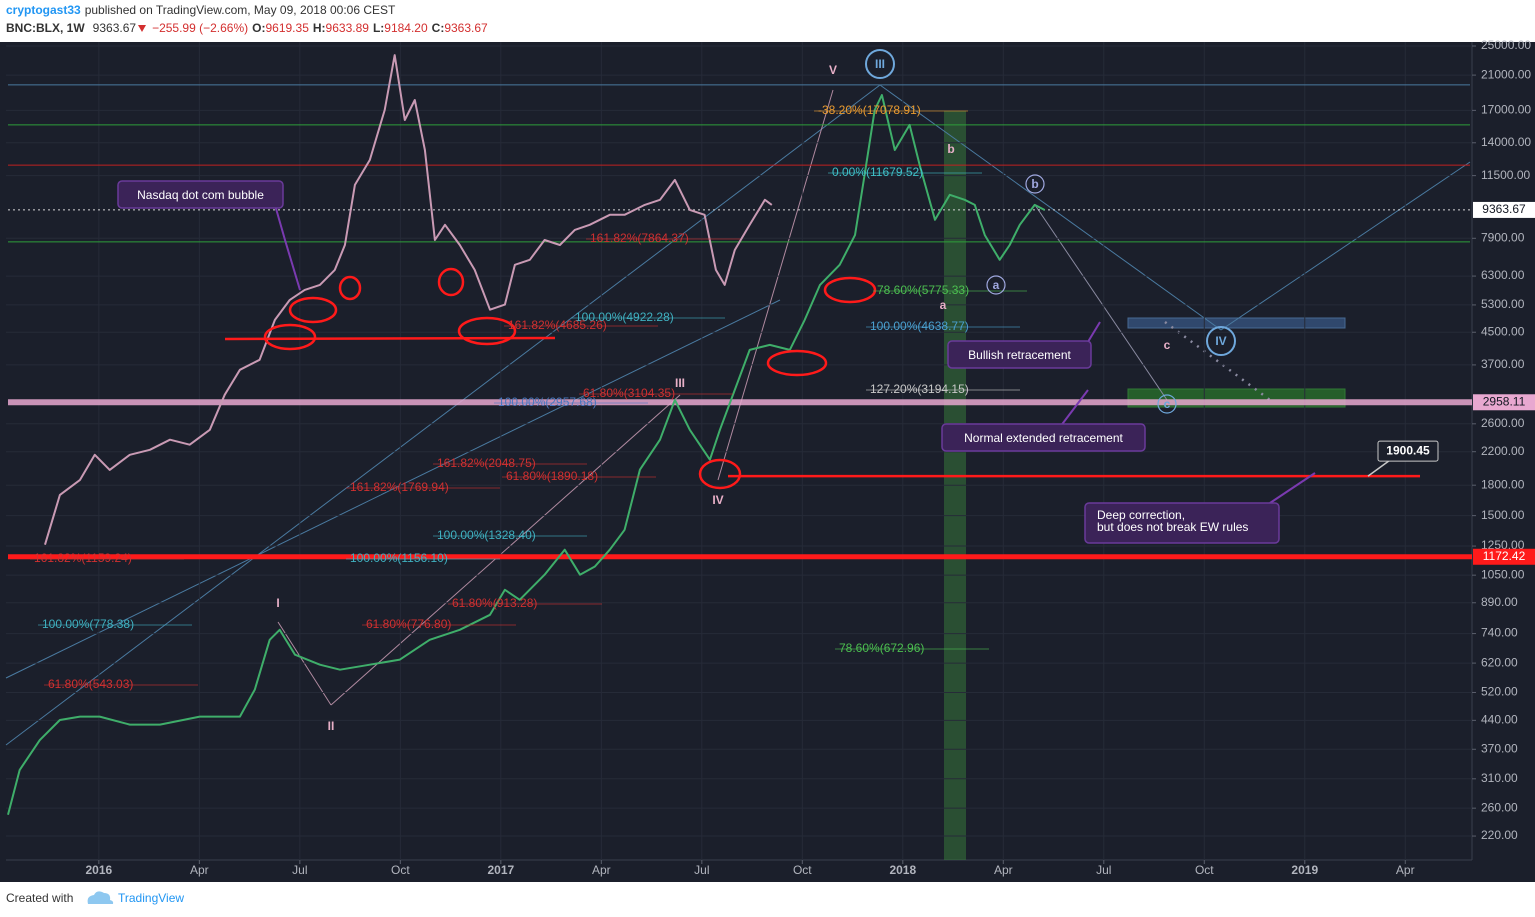 This screenshot has height=917, width=1535. Describe the element at coordinates (1499, 778) in the screenshot. I see `y-tick-label: 310.00` at that location.